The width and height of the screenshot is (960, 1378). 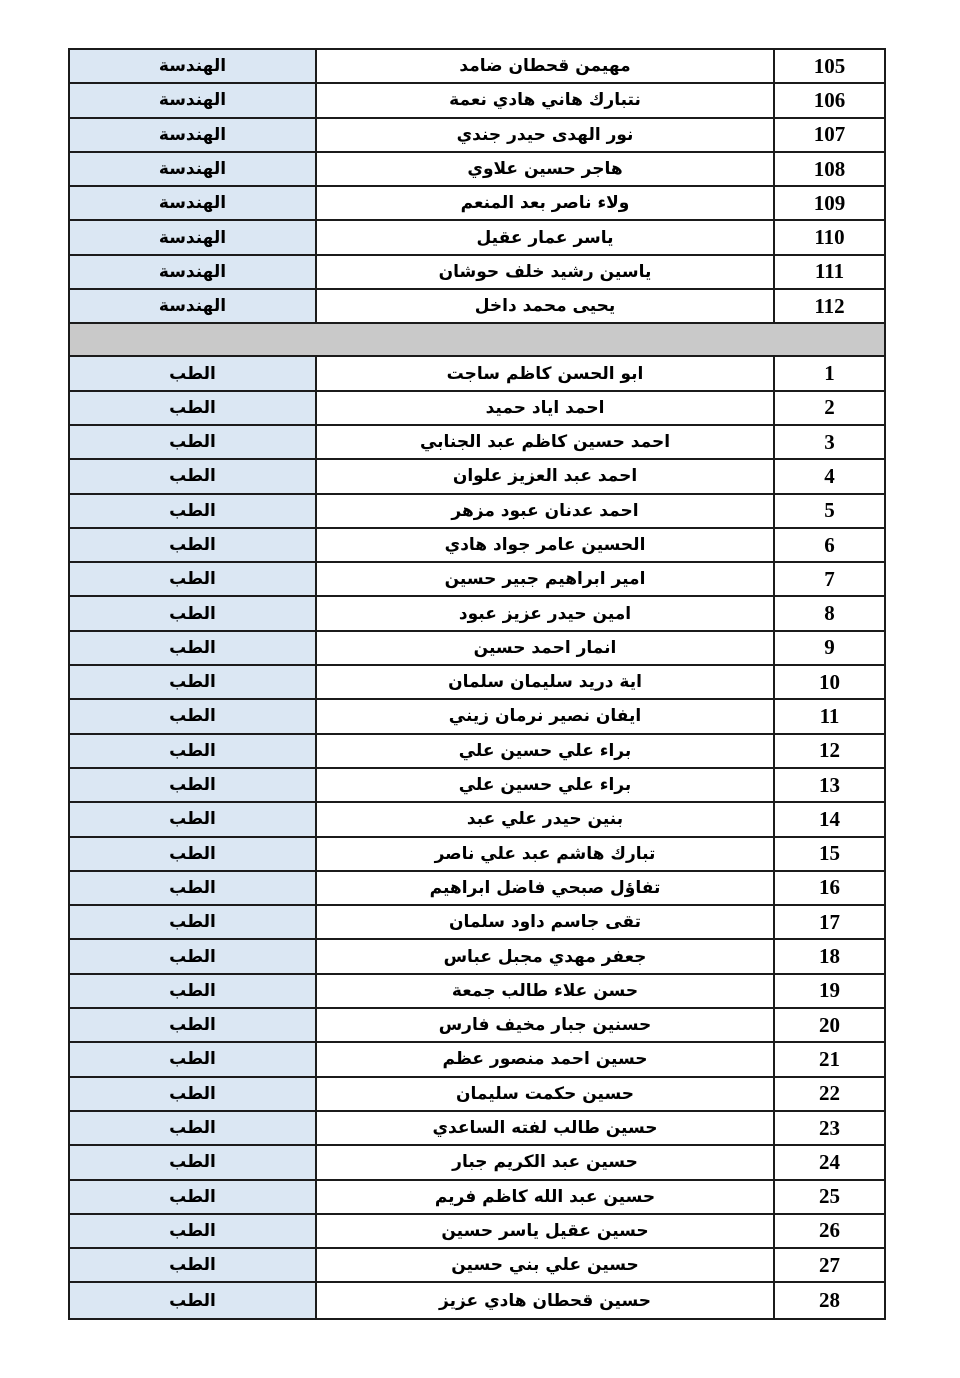 What do you see at coordinates (545, 888) in the screenshot?
I see `student-name-cell: تفاؤل صبحي فاضل ابراهيم` at bounding box center [545, 888].